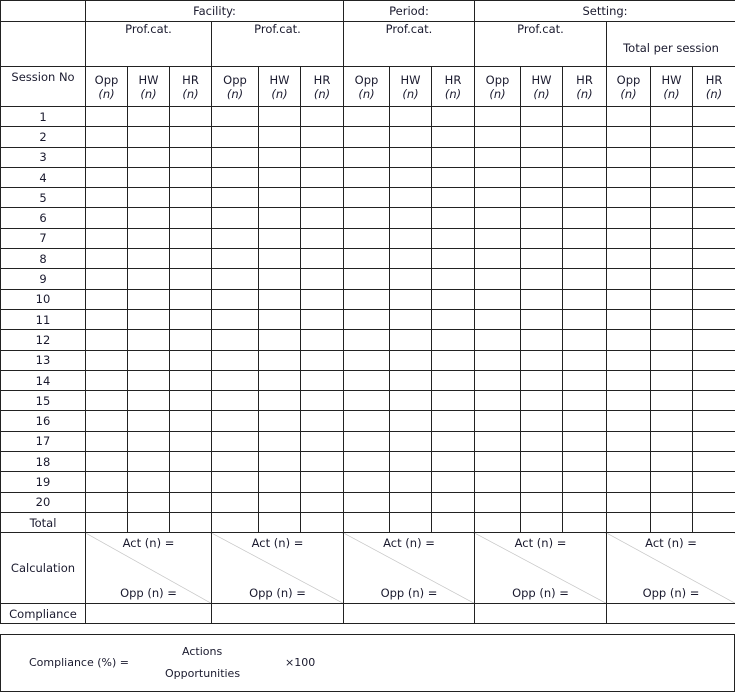  Describe the element at coordinates (540, 614) in the screenshot. I see `compliance-cell` at that location.